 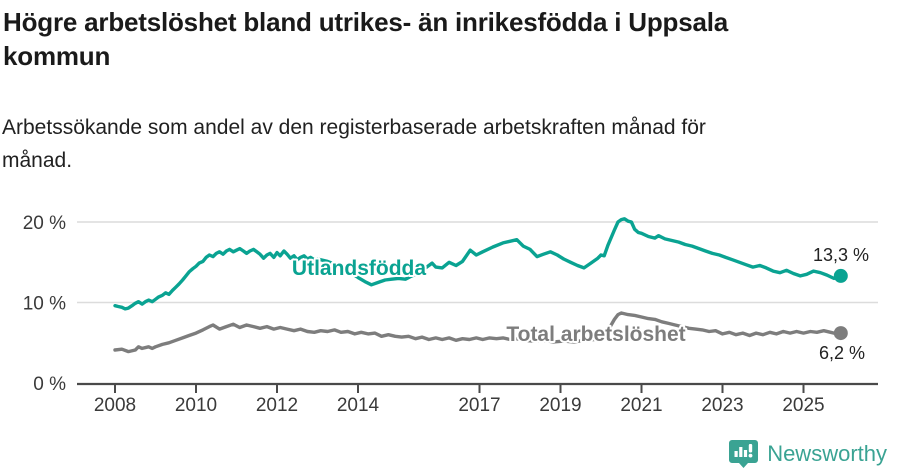 What do you see at coordinates (115, 405) in the screenshot?
I see `x-tick-label: 2008` at bounding box center [115, 405].